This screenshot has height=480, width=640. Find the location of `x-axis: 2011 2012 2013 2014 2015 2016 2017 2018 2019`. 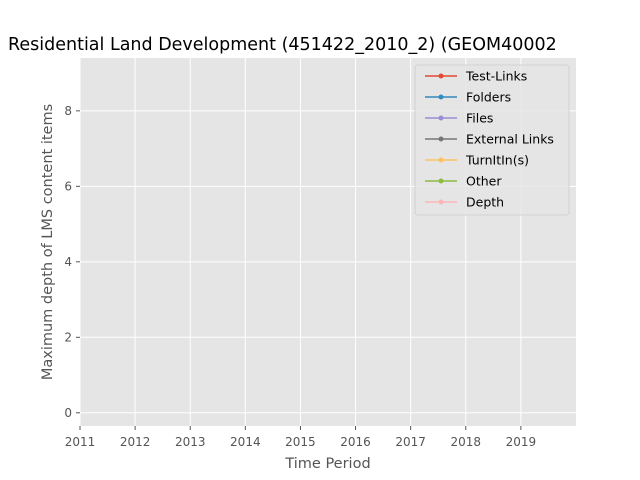

x-axis: 2011 2012 2013 2014 2015 2016 2017 2018 2019 is located at coordinates (300, 437).